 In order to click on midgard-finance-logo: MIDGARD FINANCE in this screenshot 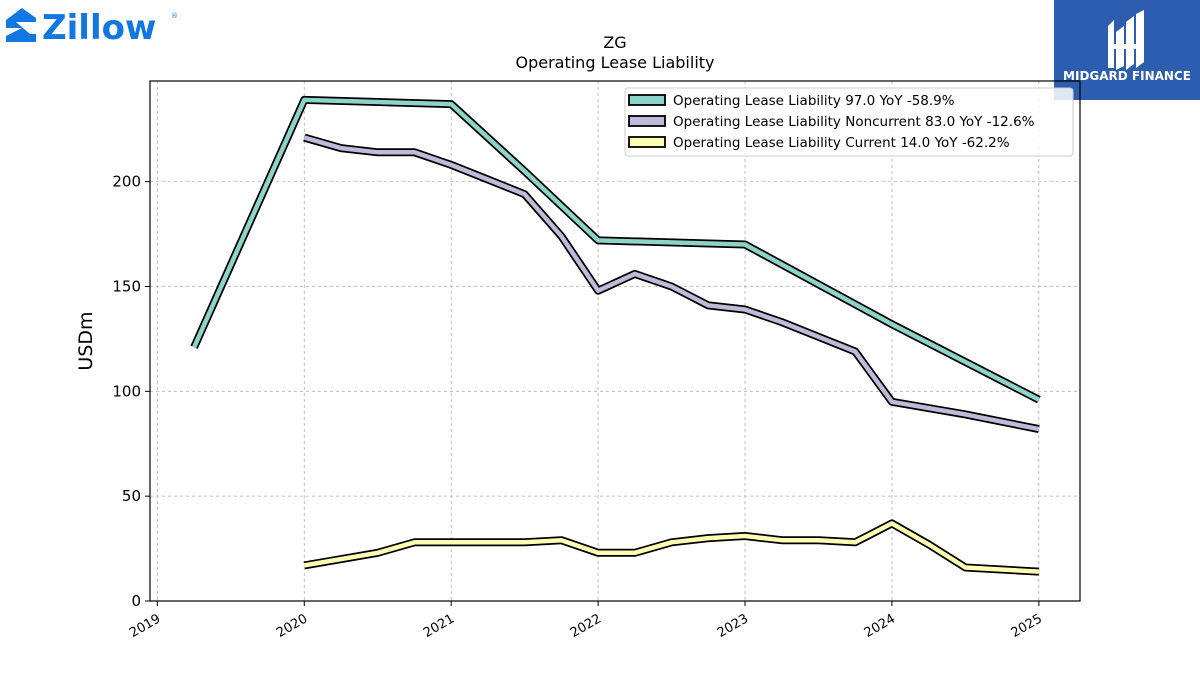, I will do `click(1127, 50)`.